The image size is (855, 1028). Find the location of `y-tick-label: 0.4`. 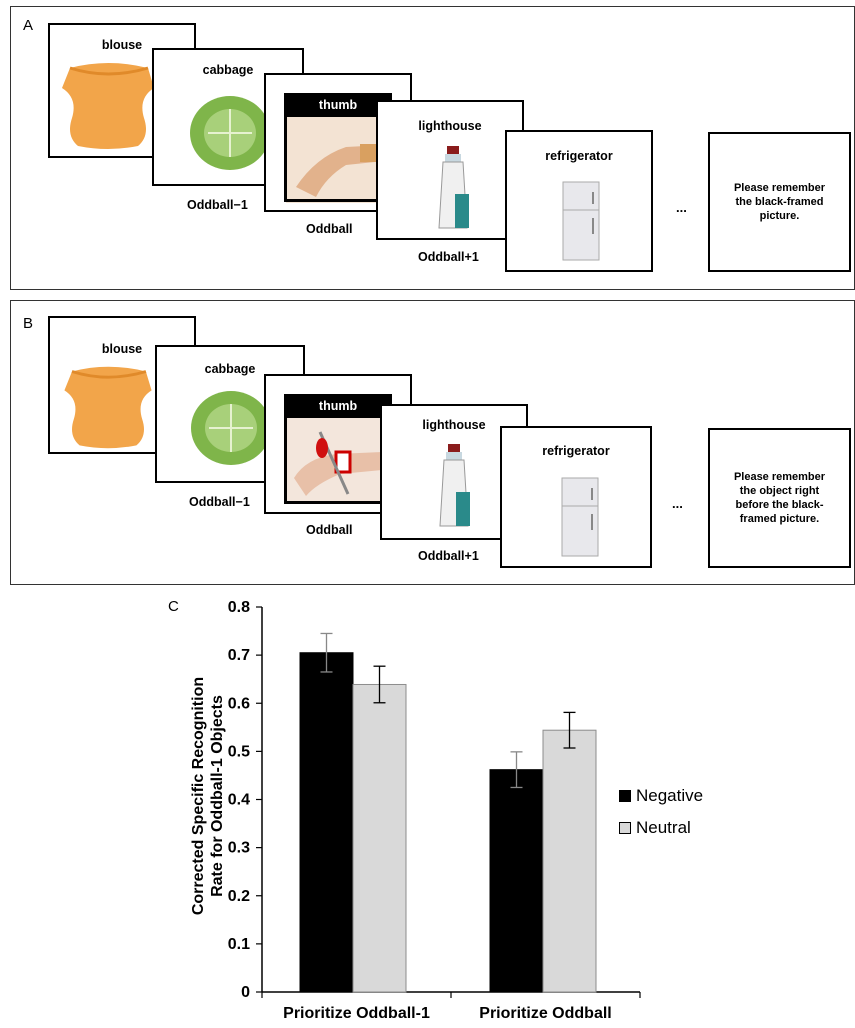

y-tick-label: 0.4 is located at coordinates (239, 800).